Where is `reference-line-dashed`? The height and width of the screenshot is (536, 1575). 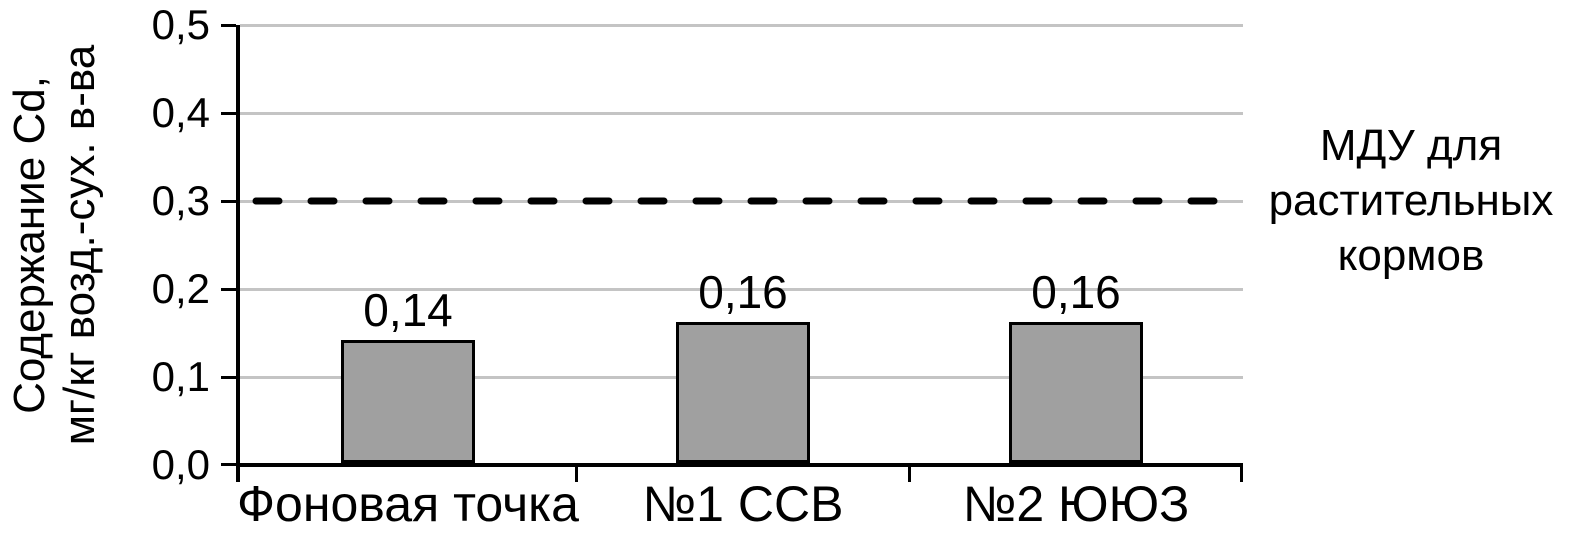
reference-line-dashed is located at coordinates (737, 201).